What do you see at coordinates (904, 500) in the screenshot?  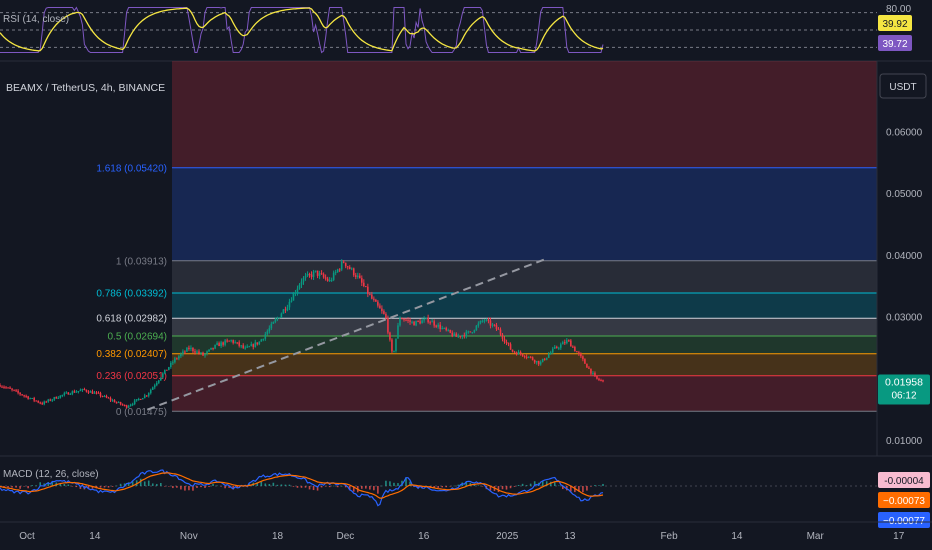 I see `macd-badges: -0.00004−0.00073−0.00077` at bounding box center [904, 500].